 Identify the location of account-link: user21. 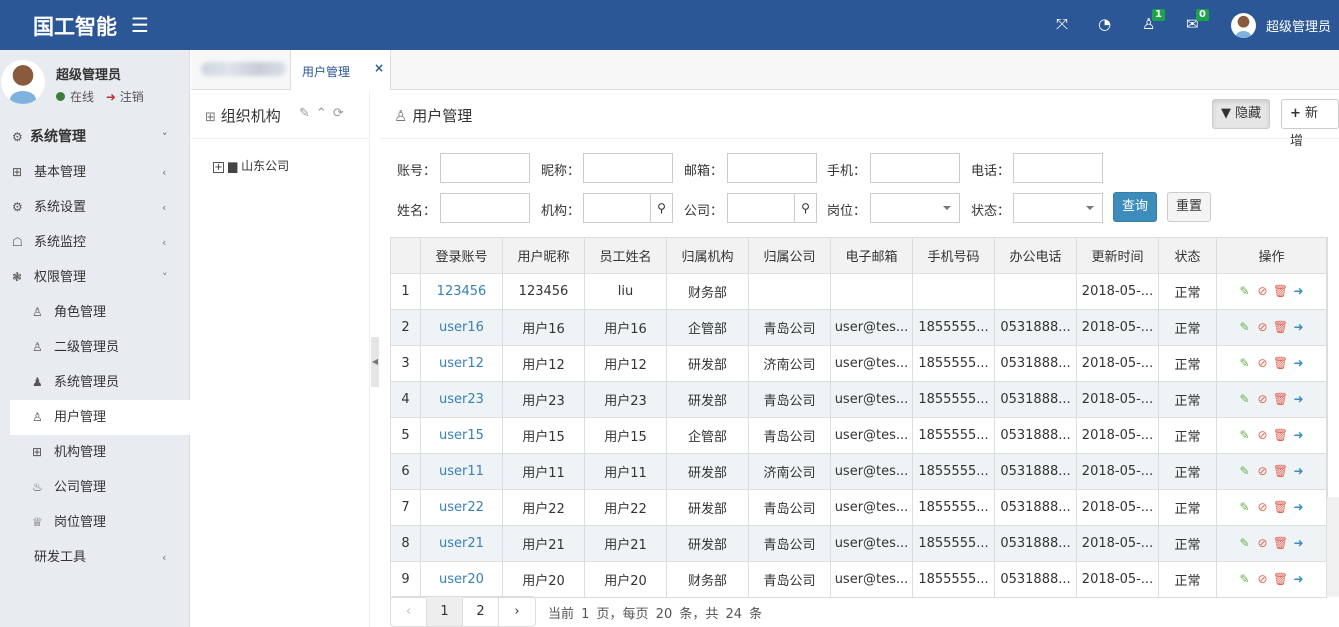
(461, 543).